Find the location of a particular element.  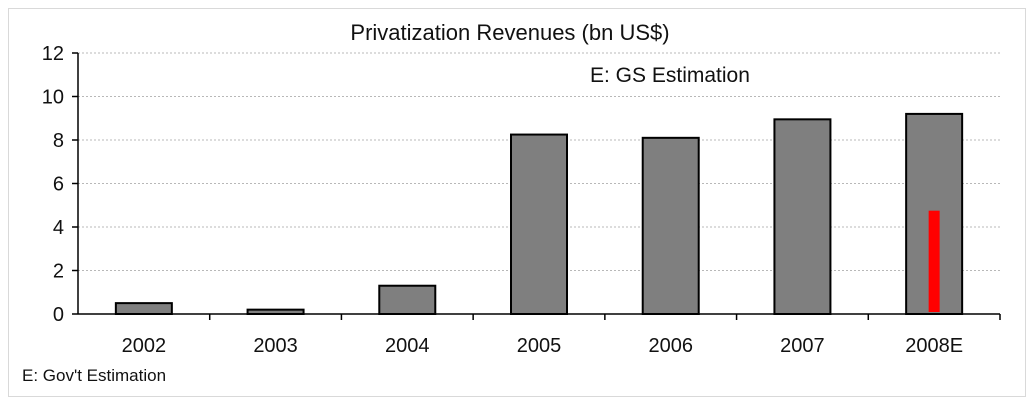

x-tick-label: 2008E is located at coordinates (934, 346).